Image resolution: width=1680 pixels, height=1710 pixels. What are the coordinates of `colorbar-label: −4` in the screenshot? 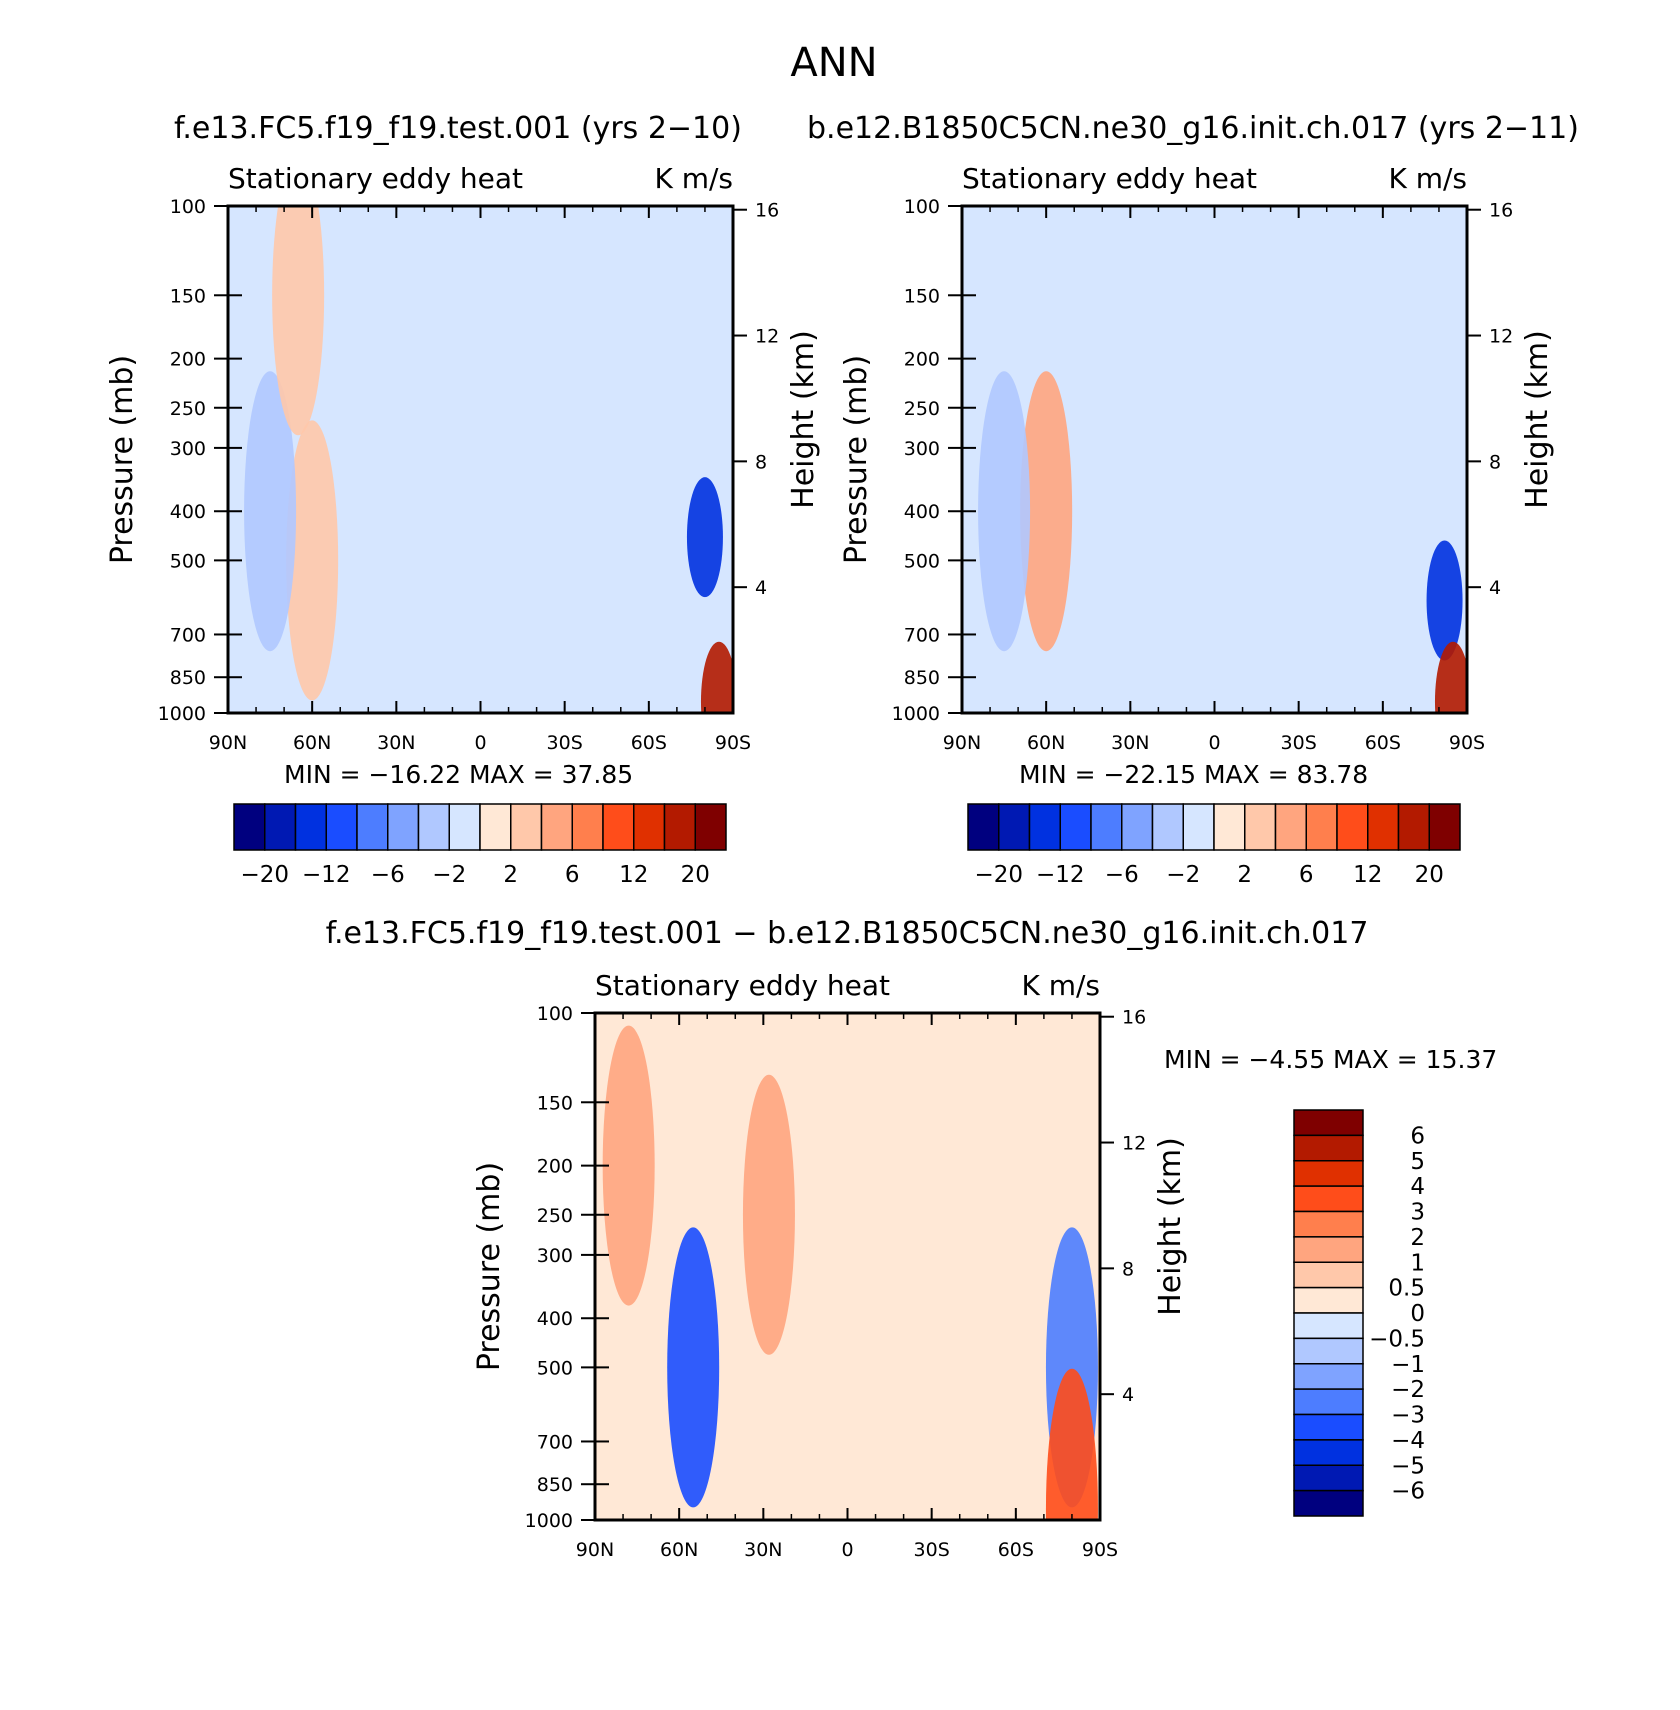 It's located at (1408, 1441).